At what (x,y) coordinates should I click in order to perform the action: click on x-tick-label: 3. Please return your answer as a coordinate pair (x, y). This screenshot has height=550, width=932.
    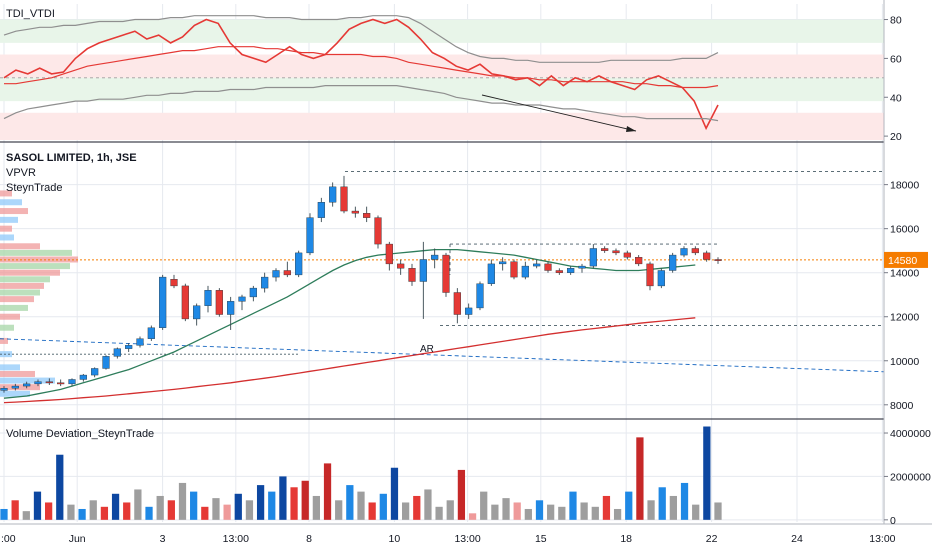
    Looking at the image, I should click on (163, 539).